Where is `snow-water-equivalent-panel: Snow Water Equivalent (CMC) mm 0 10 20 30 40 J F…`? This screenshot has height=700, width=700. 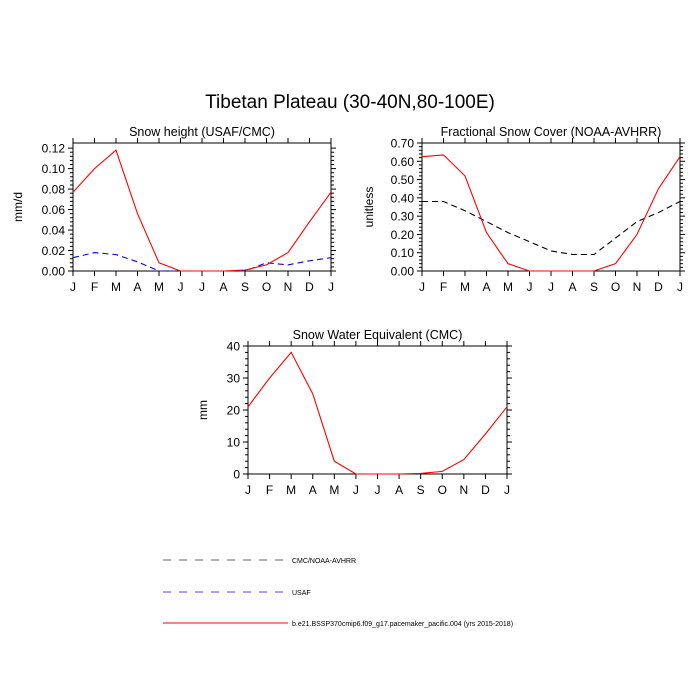
snow-water-equivalent-panel: Snow Water Equivalent (CMC) mm 0 10 20 30 40 J F… is located at coordinates (354, 412).